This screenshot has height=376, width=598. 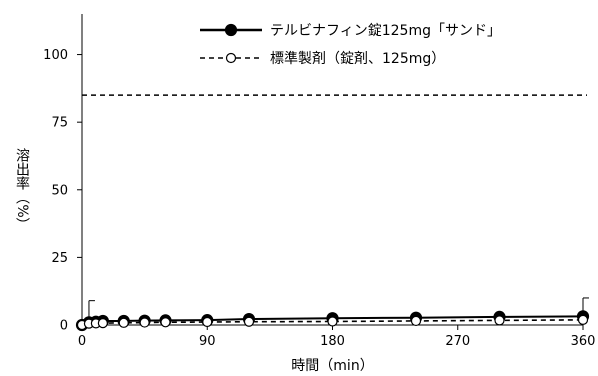 I want to click on legend-label-2: 標準製剤（錠剤、125mg）, so click(x=357, y=59).